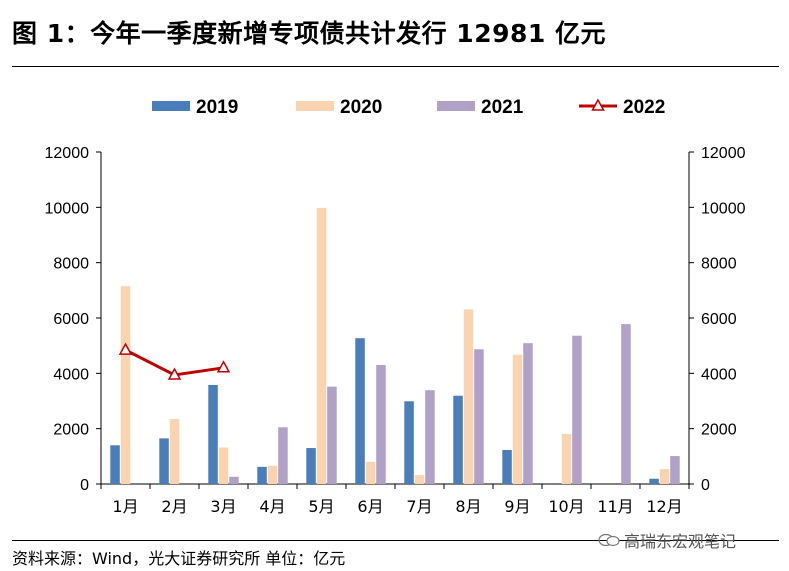 This screenshot has width=789, height=571. I want to click on x-tick-label: 5月, so click(321, 506).